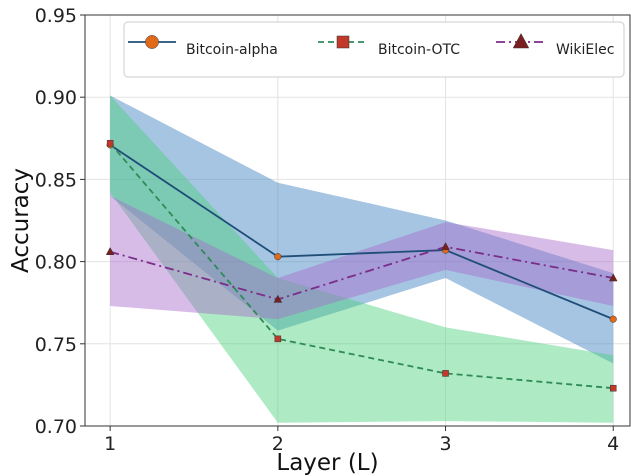 The height and width of the screenshot is (476, 631). What do you see at coordinates (152, 42) in the screenshot?
I see `legend-marker-bitcoin-alpha` at bounding box center [152, 42].